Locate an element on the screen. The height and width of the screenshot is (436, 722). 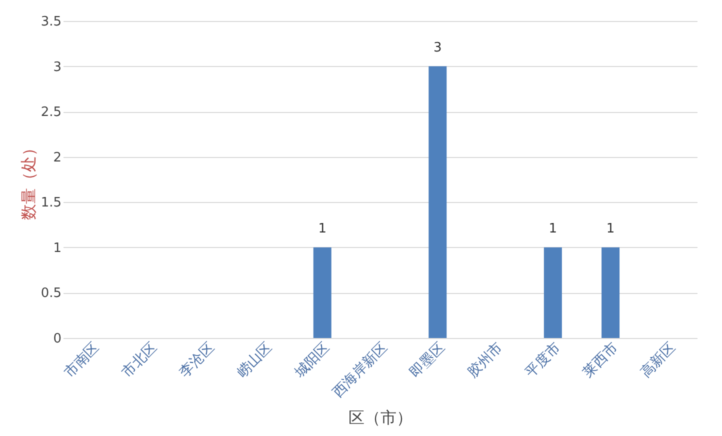
x-tick-label: 平度市 is located at coordinates (543, 360).